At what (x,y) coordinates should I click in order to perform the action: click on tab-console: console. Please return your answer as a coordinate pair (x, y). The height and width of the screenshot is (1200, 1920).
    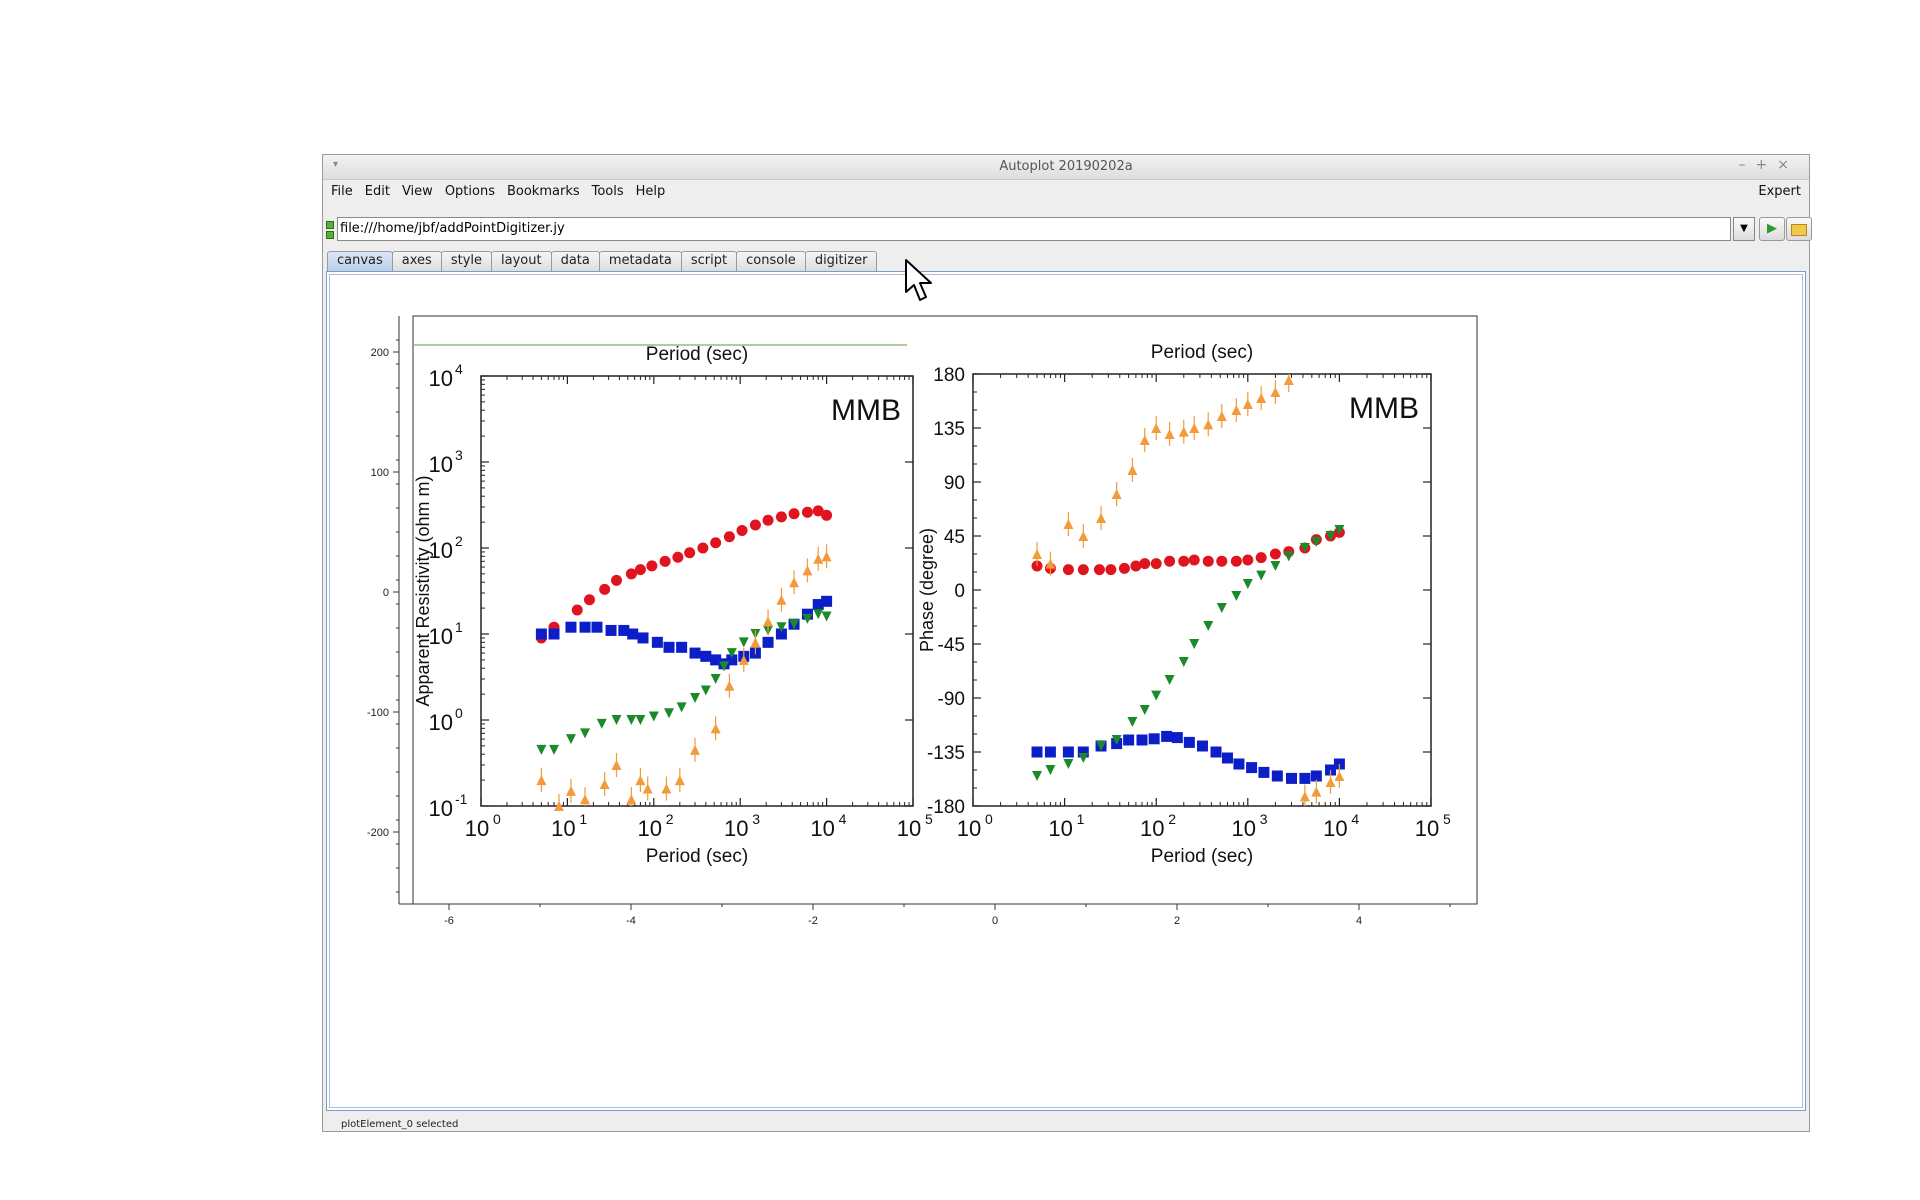
    Looking at the image, I should click on (771, 261).